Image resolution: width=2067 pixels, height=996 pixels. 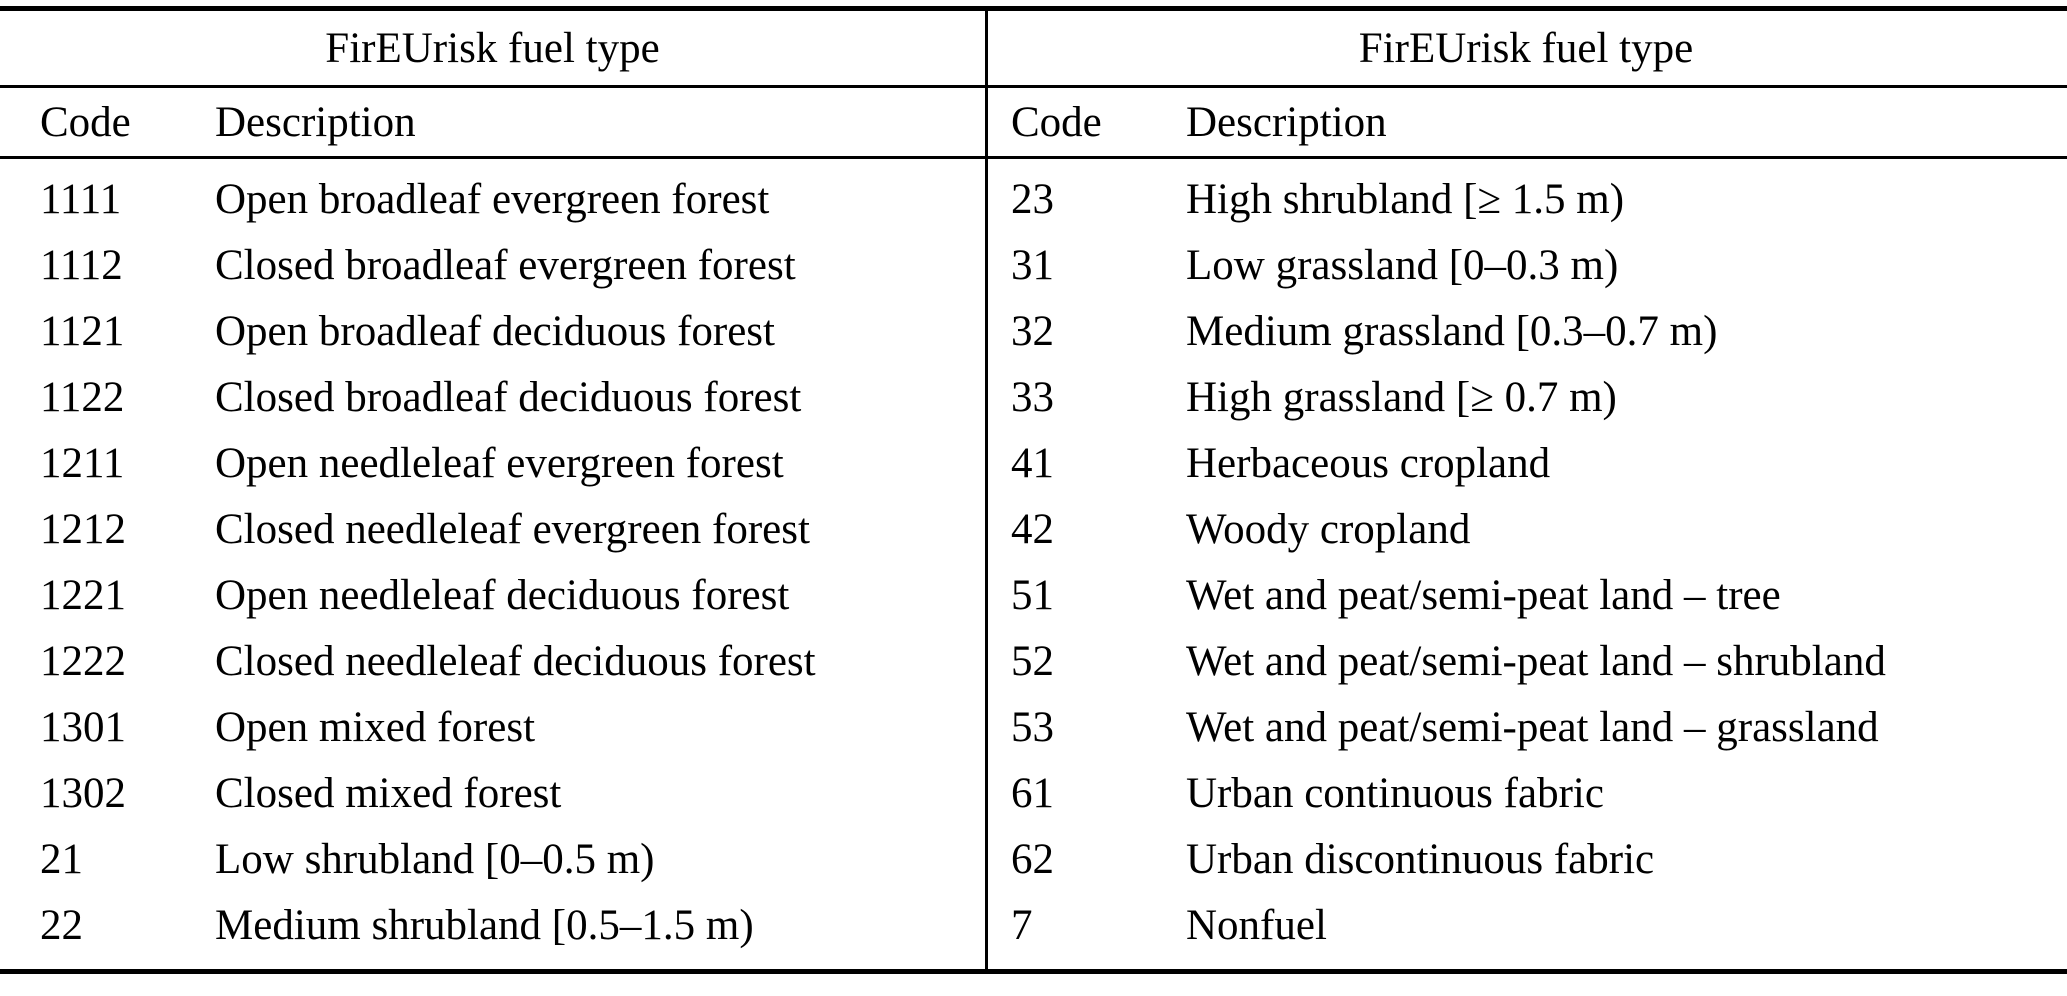 I want to click on code-cell: 23, so click(x=1032, y=199).